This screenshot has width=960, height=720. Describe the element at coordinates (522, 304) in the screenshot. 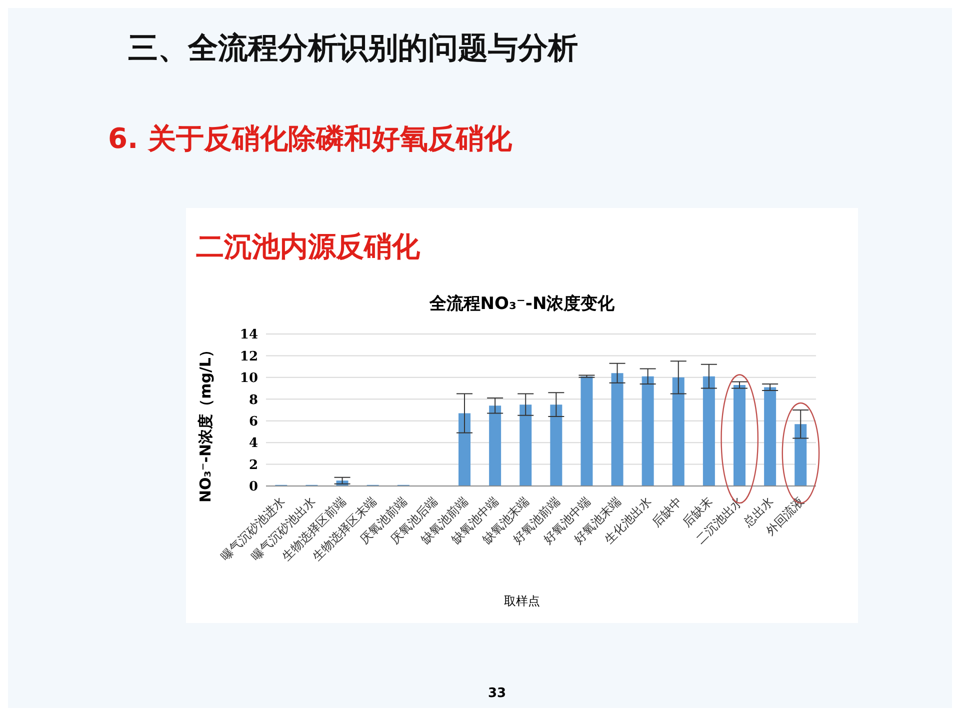

I see `chart-title: 全流程NO₃⁻-N浓度变化` at that location.